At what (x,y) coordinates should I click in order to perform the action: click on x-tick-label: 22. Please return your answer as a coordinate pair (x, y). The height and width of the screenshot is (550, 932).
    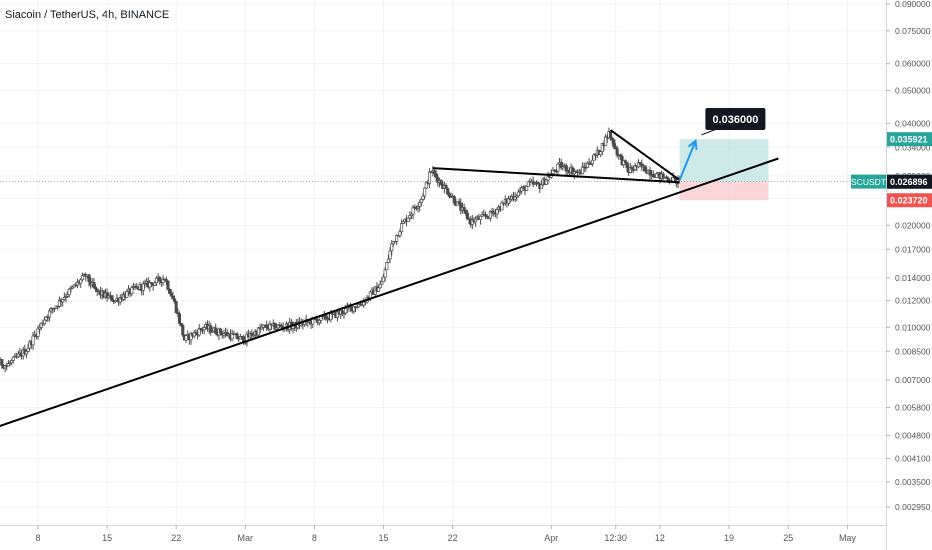
    Looking at the image, I should click on (453, 538).